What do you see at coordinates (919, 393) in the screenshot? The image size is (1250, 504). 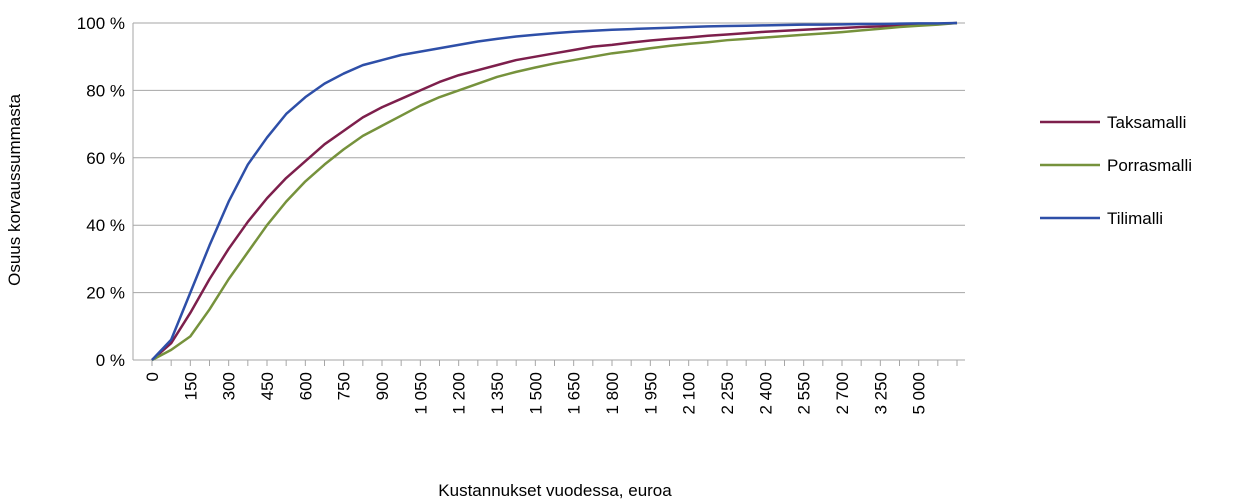 I see `x-tick-label: 5 000` at bounding box center [919, 393].